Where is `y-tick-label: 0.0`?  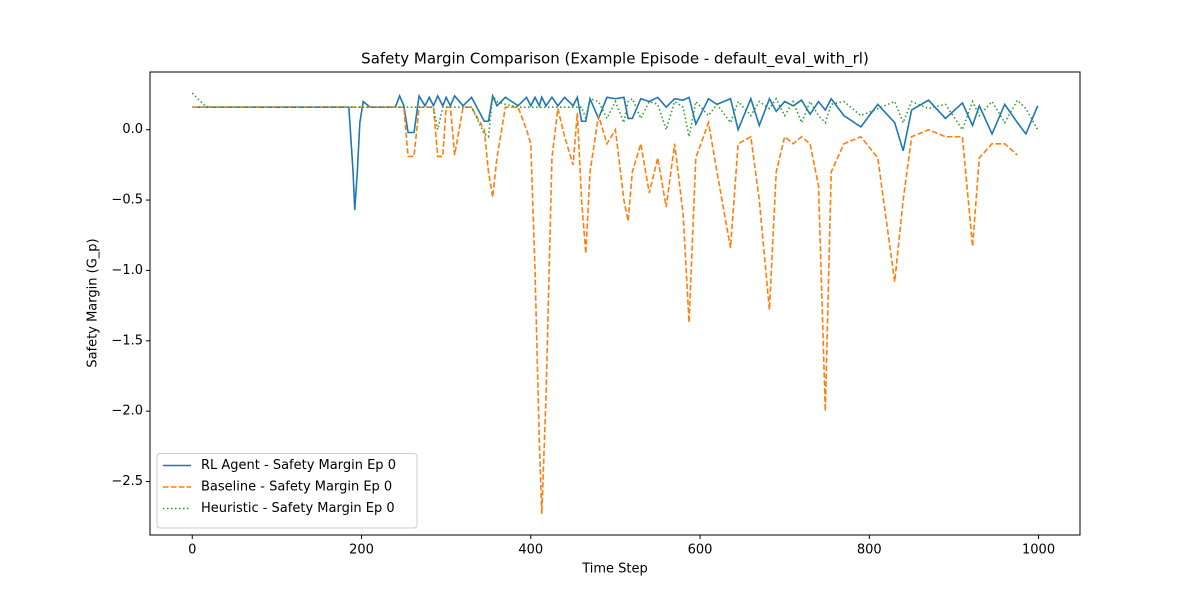 y-tick-label: 0.0 is located at coordinates (132, 129).